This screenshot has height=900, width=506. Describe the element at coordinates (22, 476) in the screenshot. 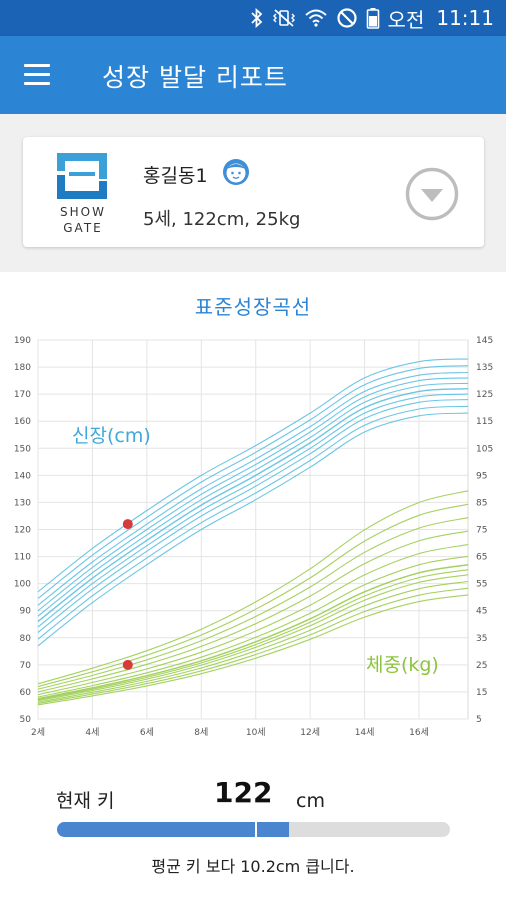

I see `y-left-tick-label: 140` at that location.